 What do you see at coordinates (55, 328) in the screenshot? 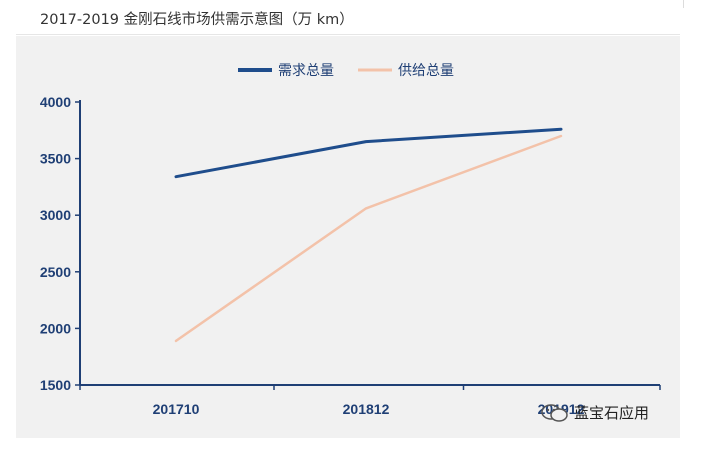
I see `y-tick-label: 2000` at bounding box center [55, 328].